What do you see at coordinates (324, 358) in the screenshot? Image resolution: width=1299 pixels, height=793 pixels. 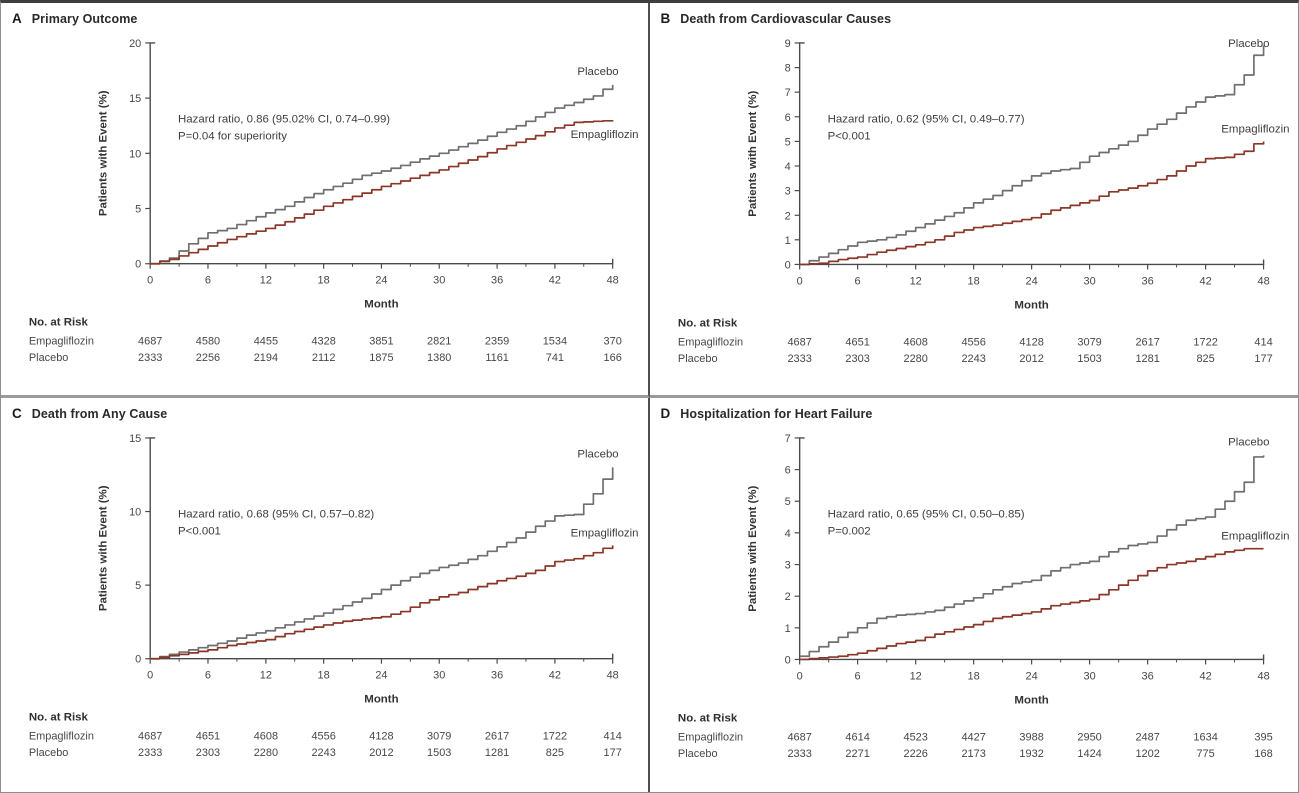 I see `risk-value: 2112` at bounding box center [324, 358].